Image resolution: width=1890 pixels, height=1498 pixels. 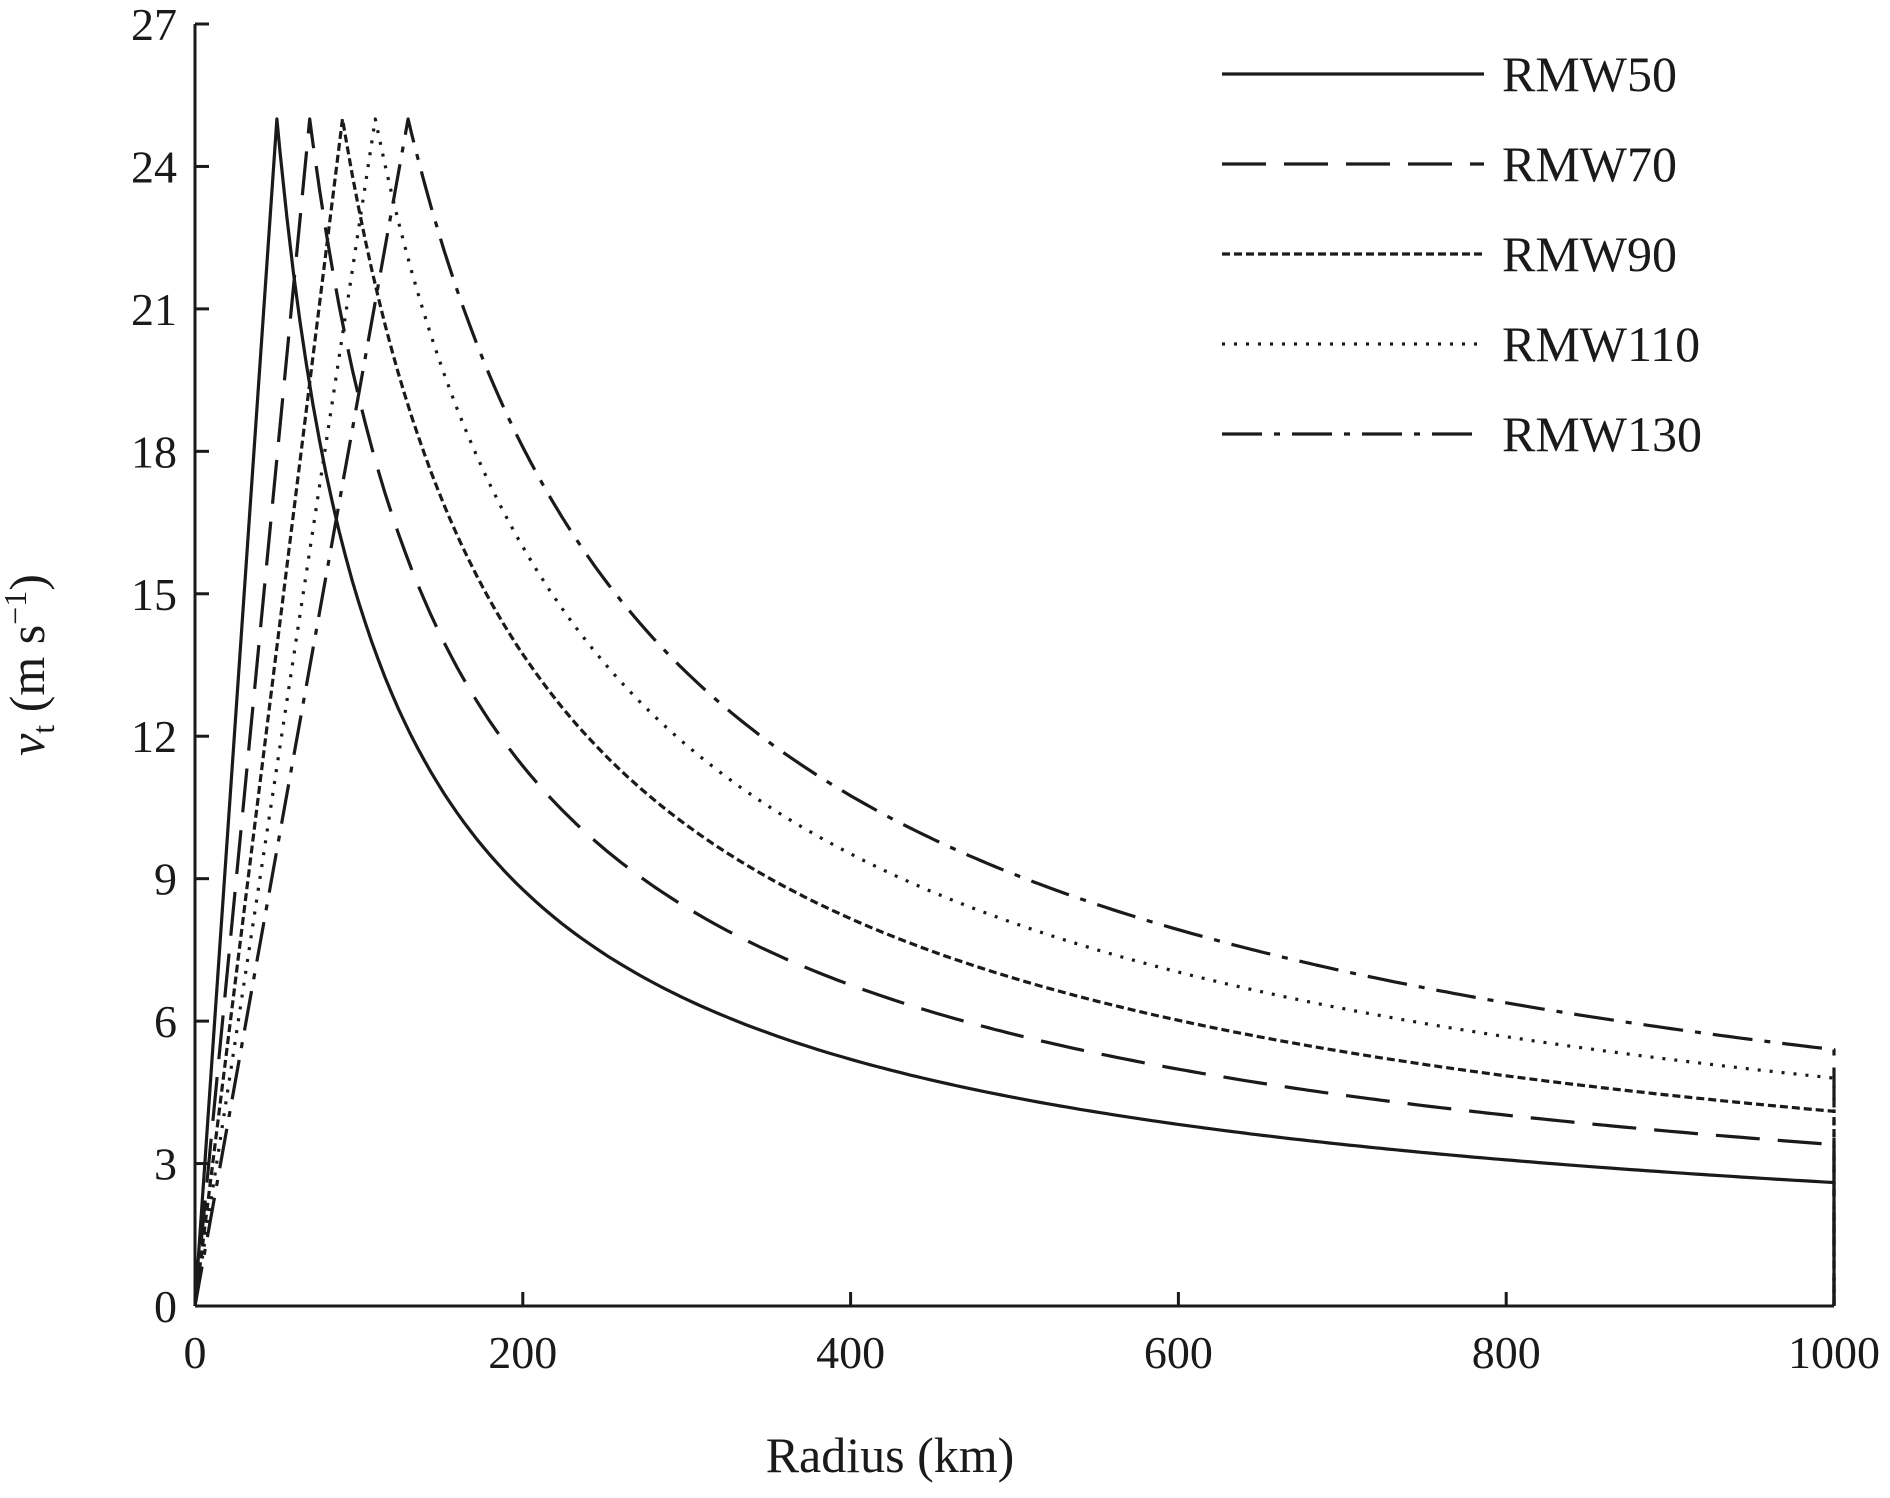 I want to click on x-axis-label: Radius (km), so click(x=890, y=1455).